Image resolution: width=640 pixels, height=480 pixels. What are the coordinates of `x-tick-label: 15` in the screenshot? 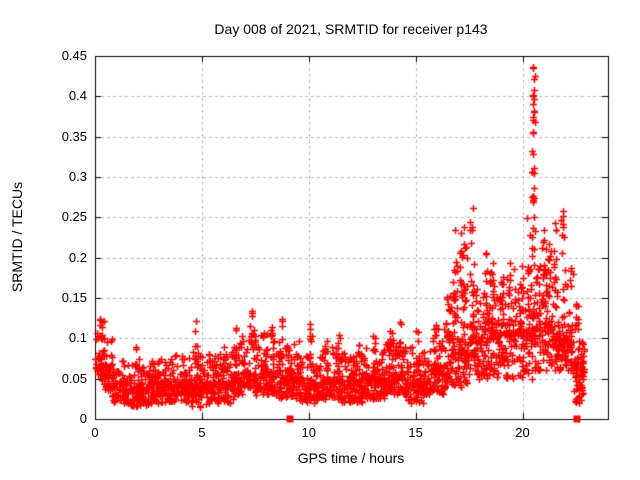 It's located at (415, 432).